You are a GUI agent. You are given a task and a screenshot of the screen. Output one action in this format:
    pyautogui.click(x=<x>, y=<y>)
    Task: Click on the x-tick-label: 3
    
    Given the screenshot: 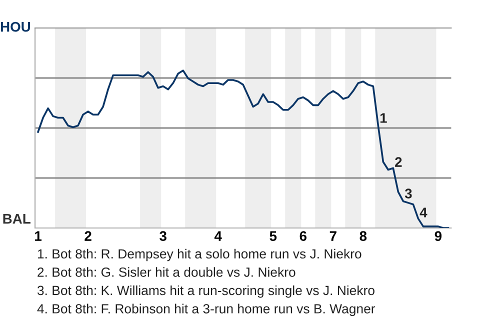 What is the action you would take?
    pyautogui.click(x=163, y=236)
    